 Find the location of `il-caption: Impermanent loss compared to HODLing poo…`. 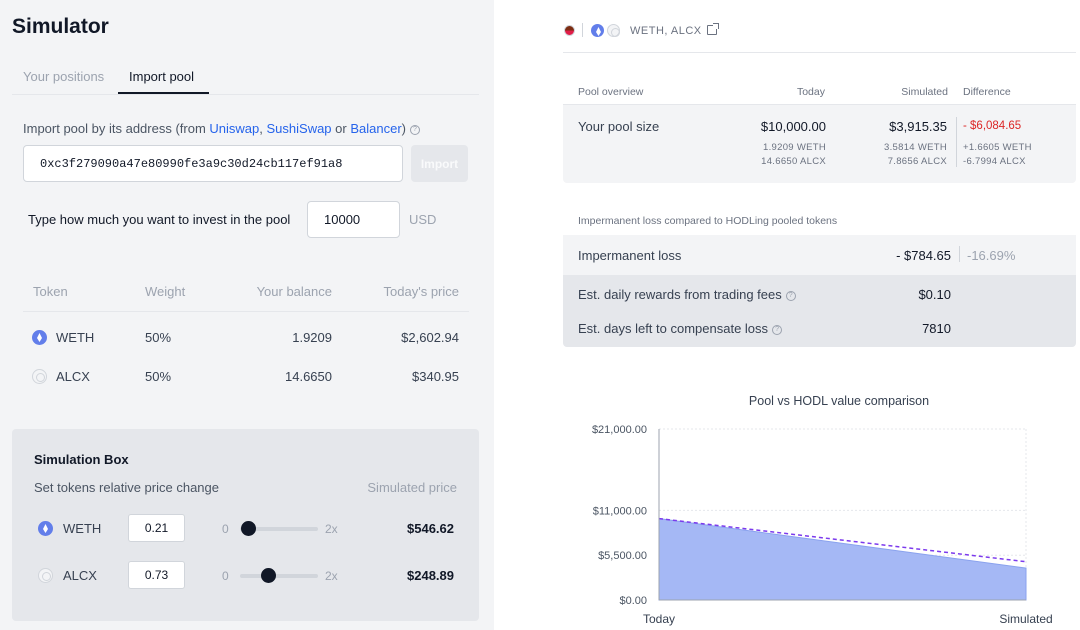

il-caption: Impermanent loss compared to HODLing poo… is located at coordinates (708, 221).